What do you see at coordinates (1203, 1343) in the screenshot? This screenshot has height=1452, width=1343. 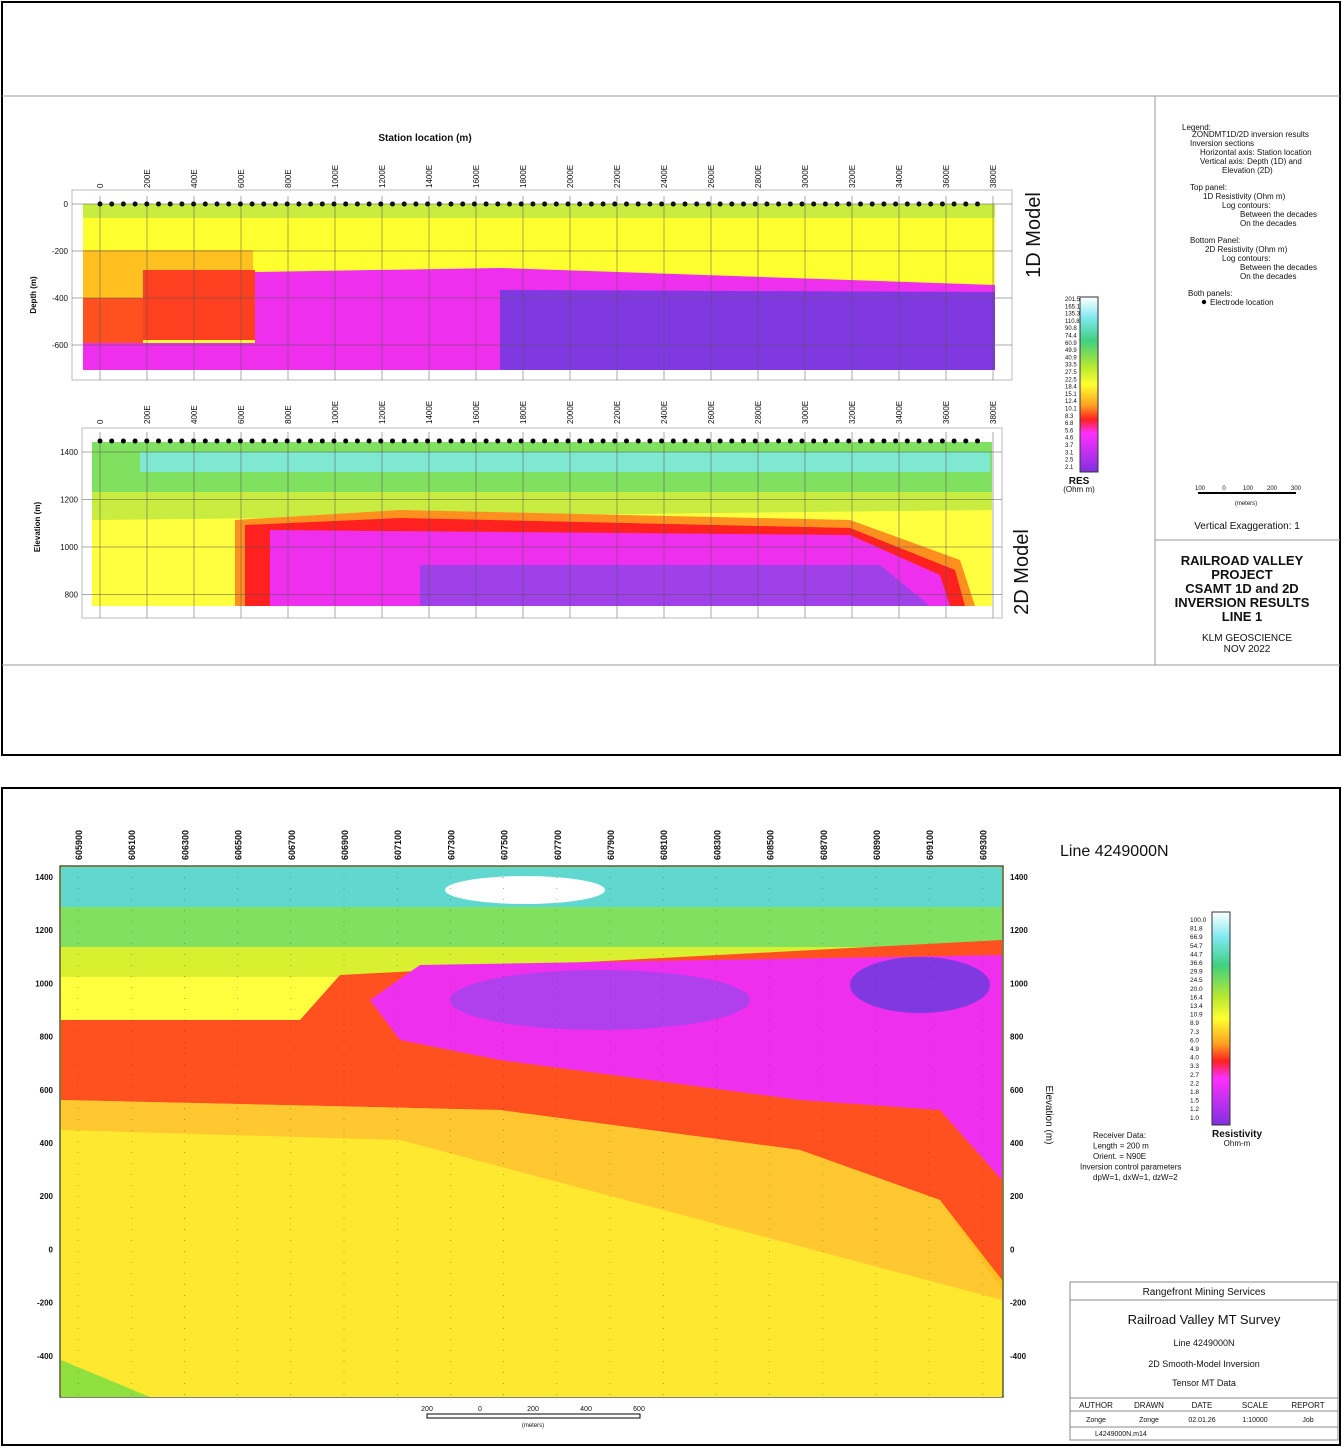 I see `line: Line 4249000N` at bounding box center [1203, 1343].